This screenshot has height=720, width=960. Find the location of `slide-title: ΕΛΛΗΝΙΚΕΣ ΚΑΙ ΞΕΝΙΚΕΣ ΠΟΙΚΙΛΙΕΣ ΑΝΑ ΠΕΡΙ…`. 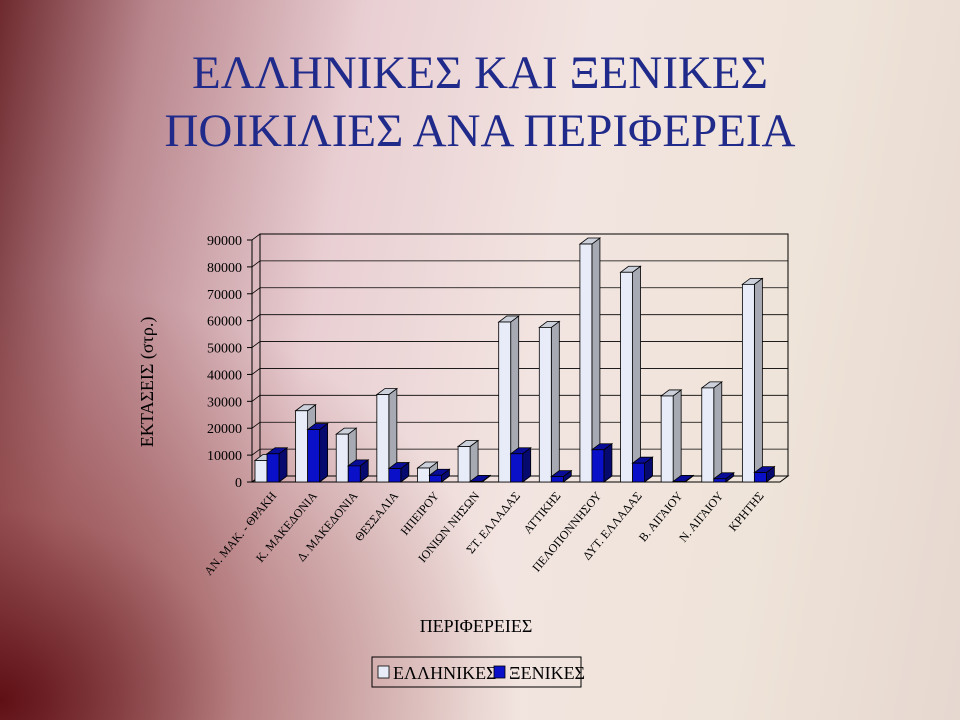

slide-title: ΕΛΛΗΝΙΚΕΣ ΚΑΙ ΞΕΝΙΚΕΣ ΠΟΙΚΙΛΙΕΣ ΑΝΑ ΠΕΡΙ… is located at coordinates (480, 102).